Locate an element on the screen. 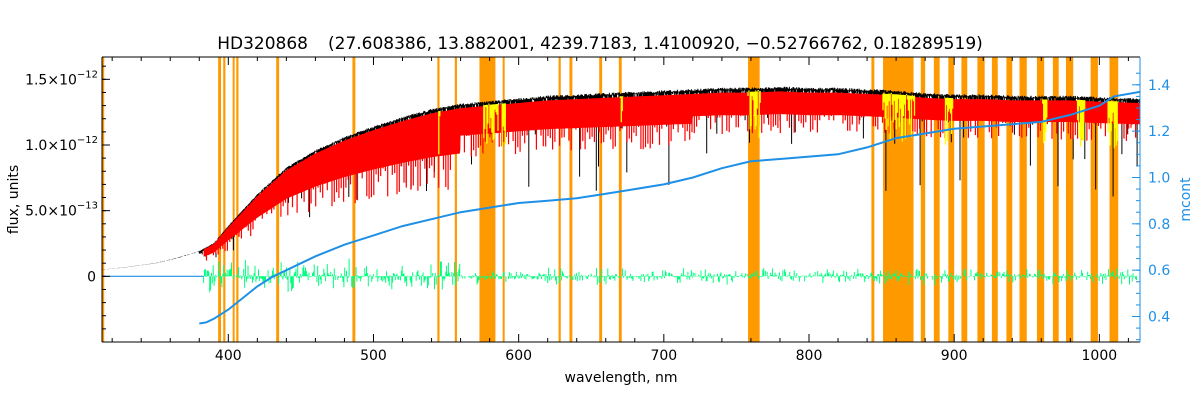 This screenshot has width=1200, height=400. x-tick-label: 400 is located at coordinates (228, 356).